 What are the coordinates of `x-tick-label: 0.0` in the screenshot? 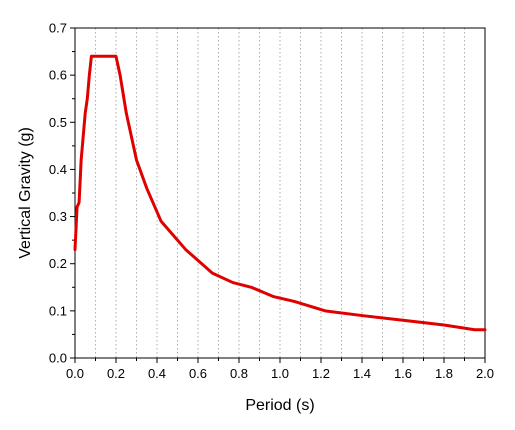 It's located at (75, 373).